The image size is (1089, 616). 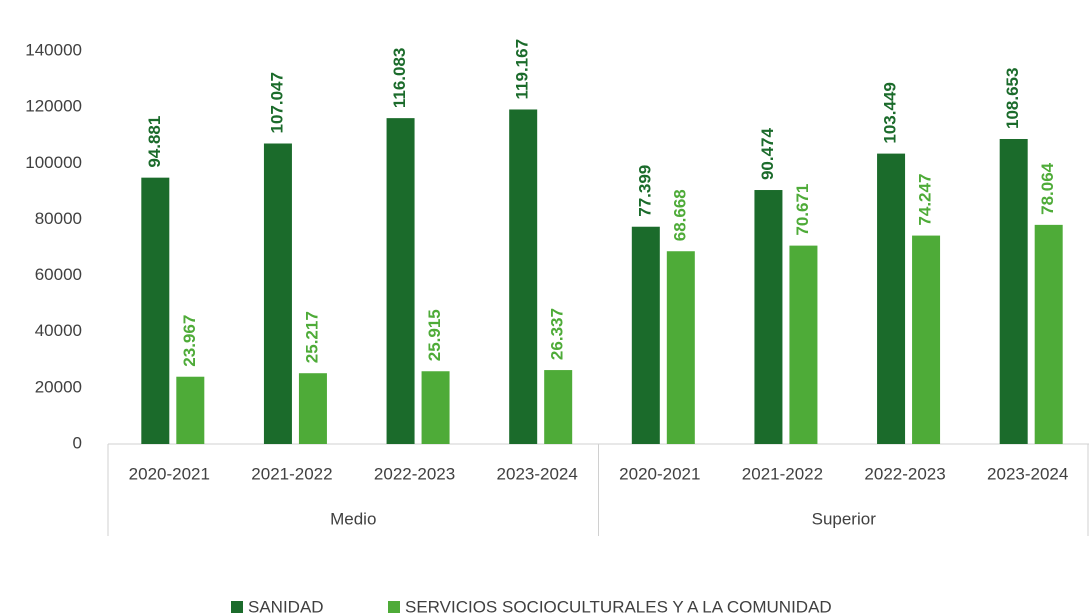 I want to click on data-label: 70.671, so click(x=802, y=210).